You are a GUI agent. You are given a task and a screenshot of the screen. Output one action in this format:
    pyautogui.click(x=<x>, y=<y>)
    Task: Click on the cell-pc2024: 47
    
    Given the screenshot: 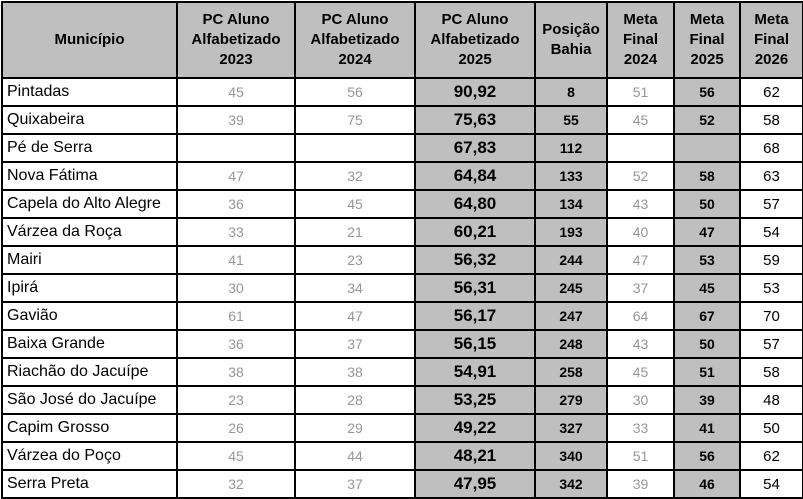 What is the action you would take?
    pyautogui.click(x=355, y=316)
    